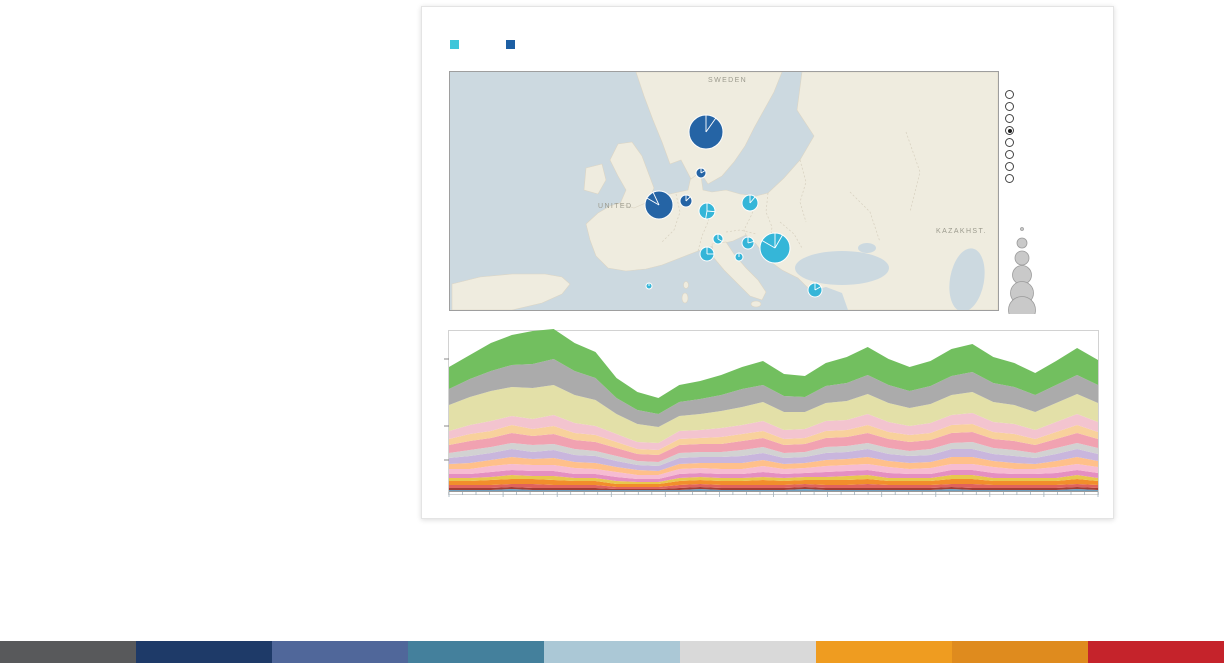 Image resolution: width=1224 pixels, height=663 pixels. Describe the element at coordinates (773, 486) in the screenshot. I see `area-series-vermilion` at that location.